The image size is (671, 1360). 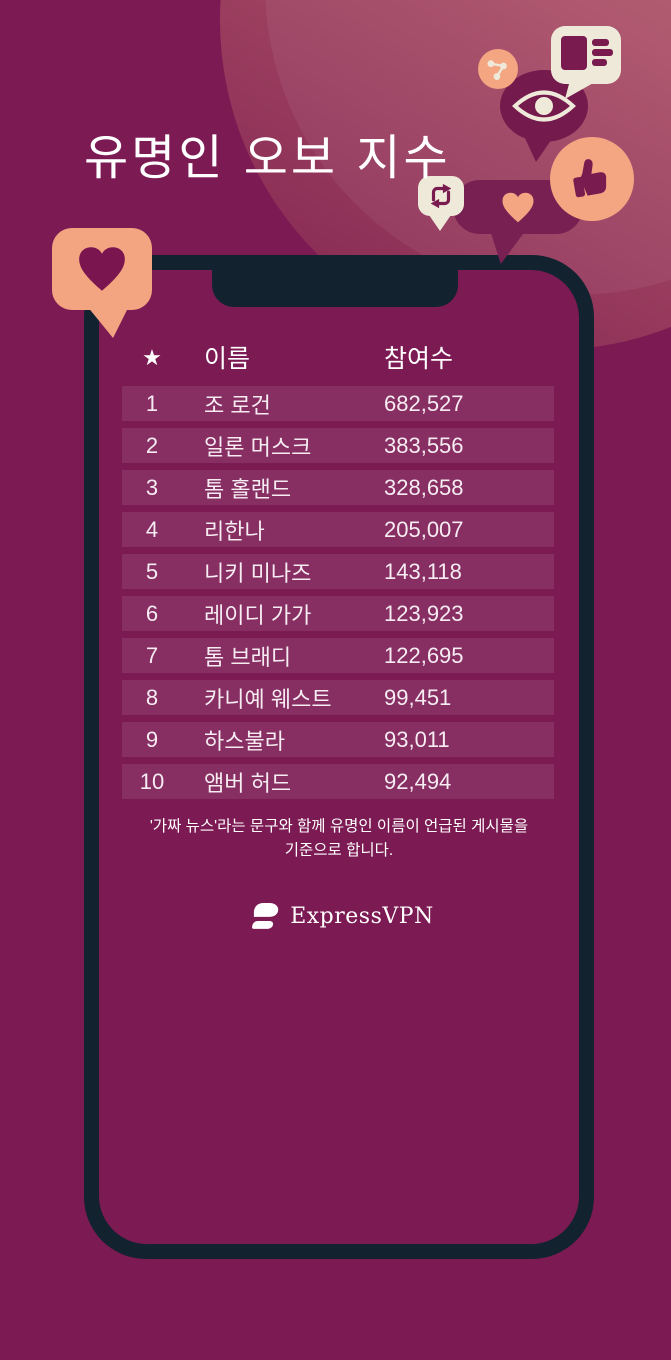 I want to click on name-cell: 카니예 웨스트, so click(x=268, y=699).